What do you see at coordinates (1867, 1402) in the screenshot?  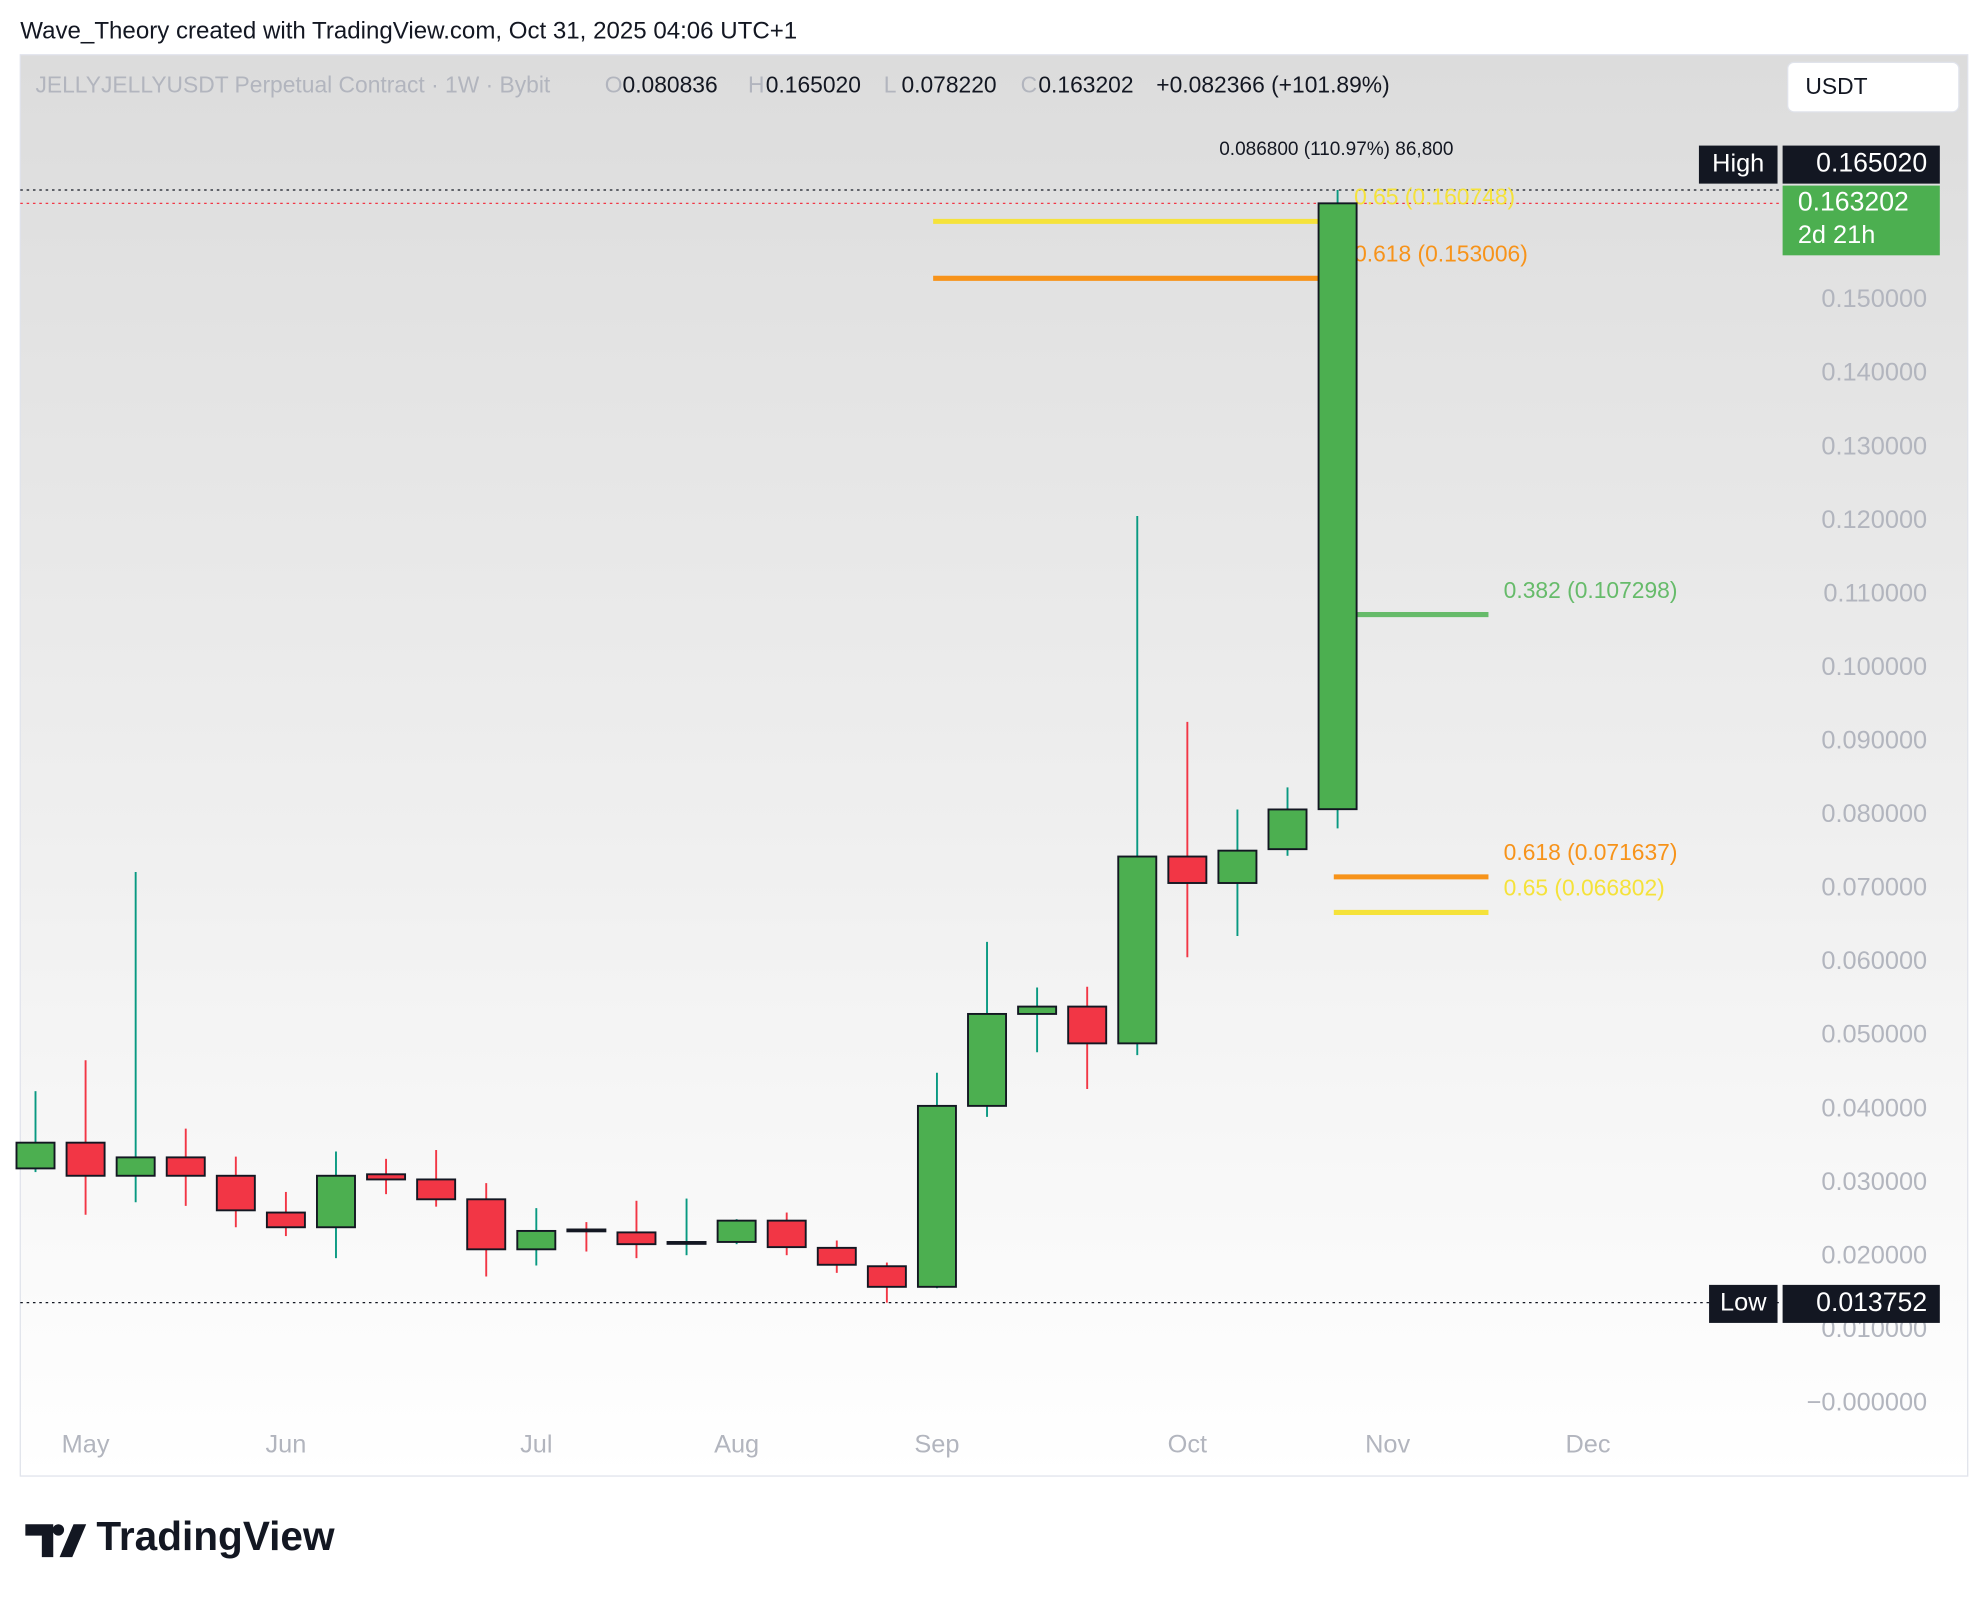 I see `y-tick-label: −0.000000` at bounding box center [1867, 1402].